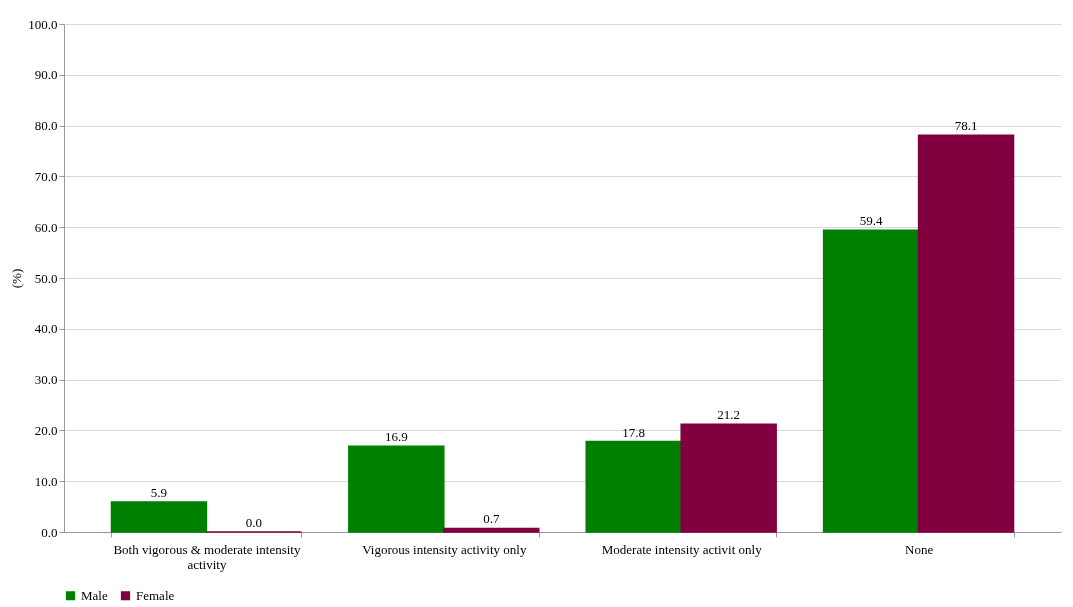  I want to click on data-label: 0.0, so click(254, 522).